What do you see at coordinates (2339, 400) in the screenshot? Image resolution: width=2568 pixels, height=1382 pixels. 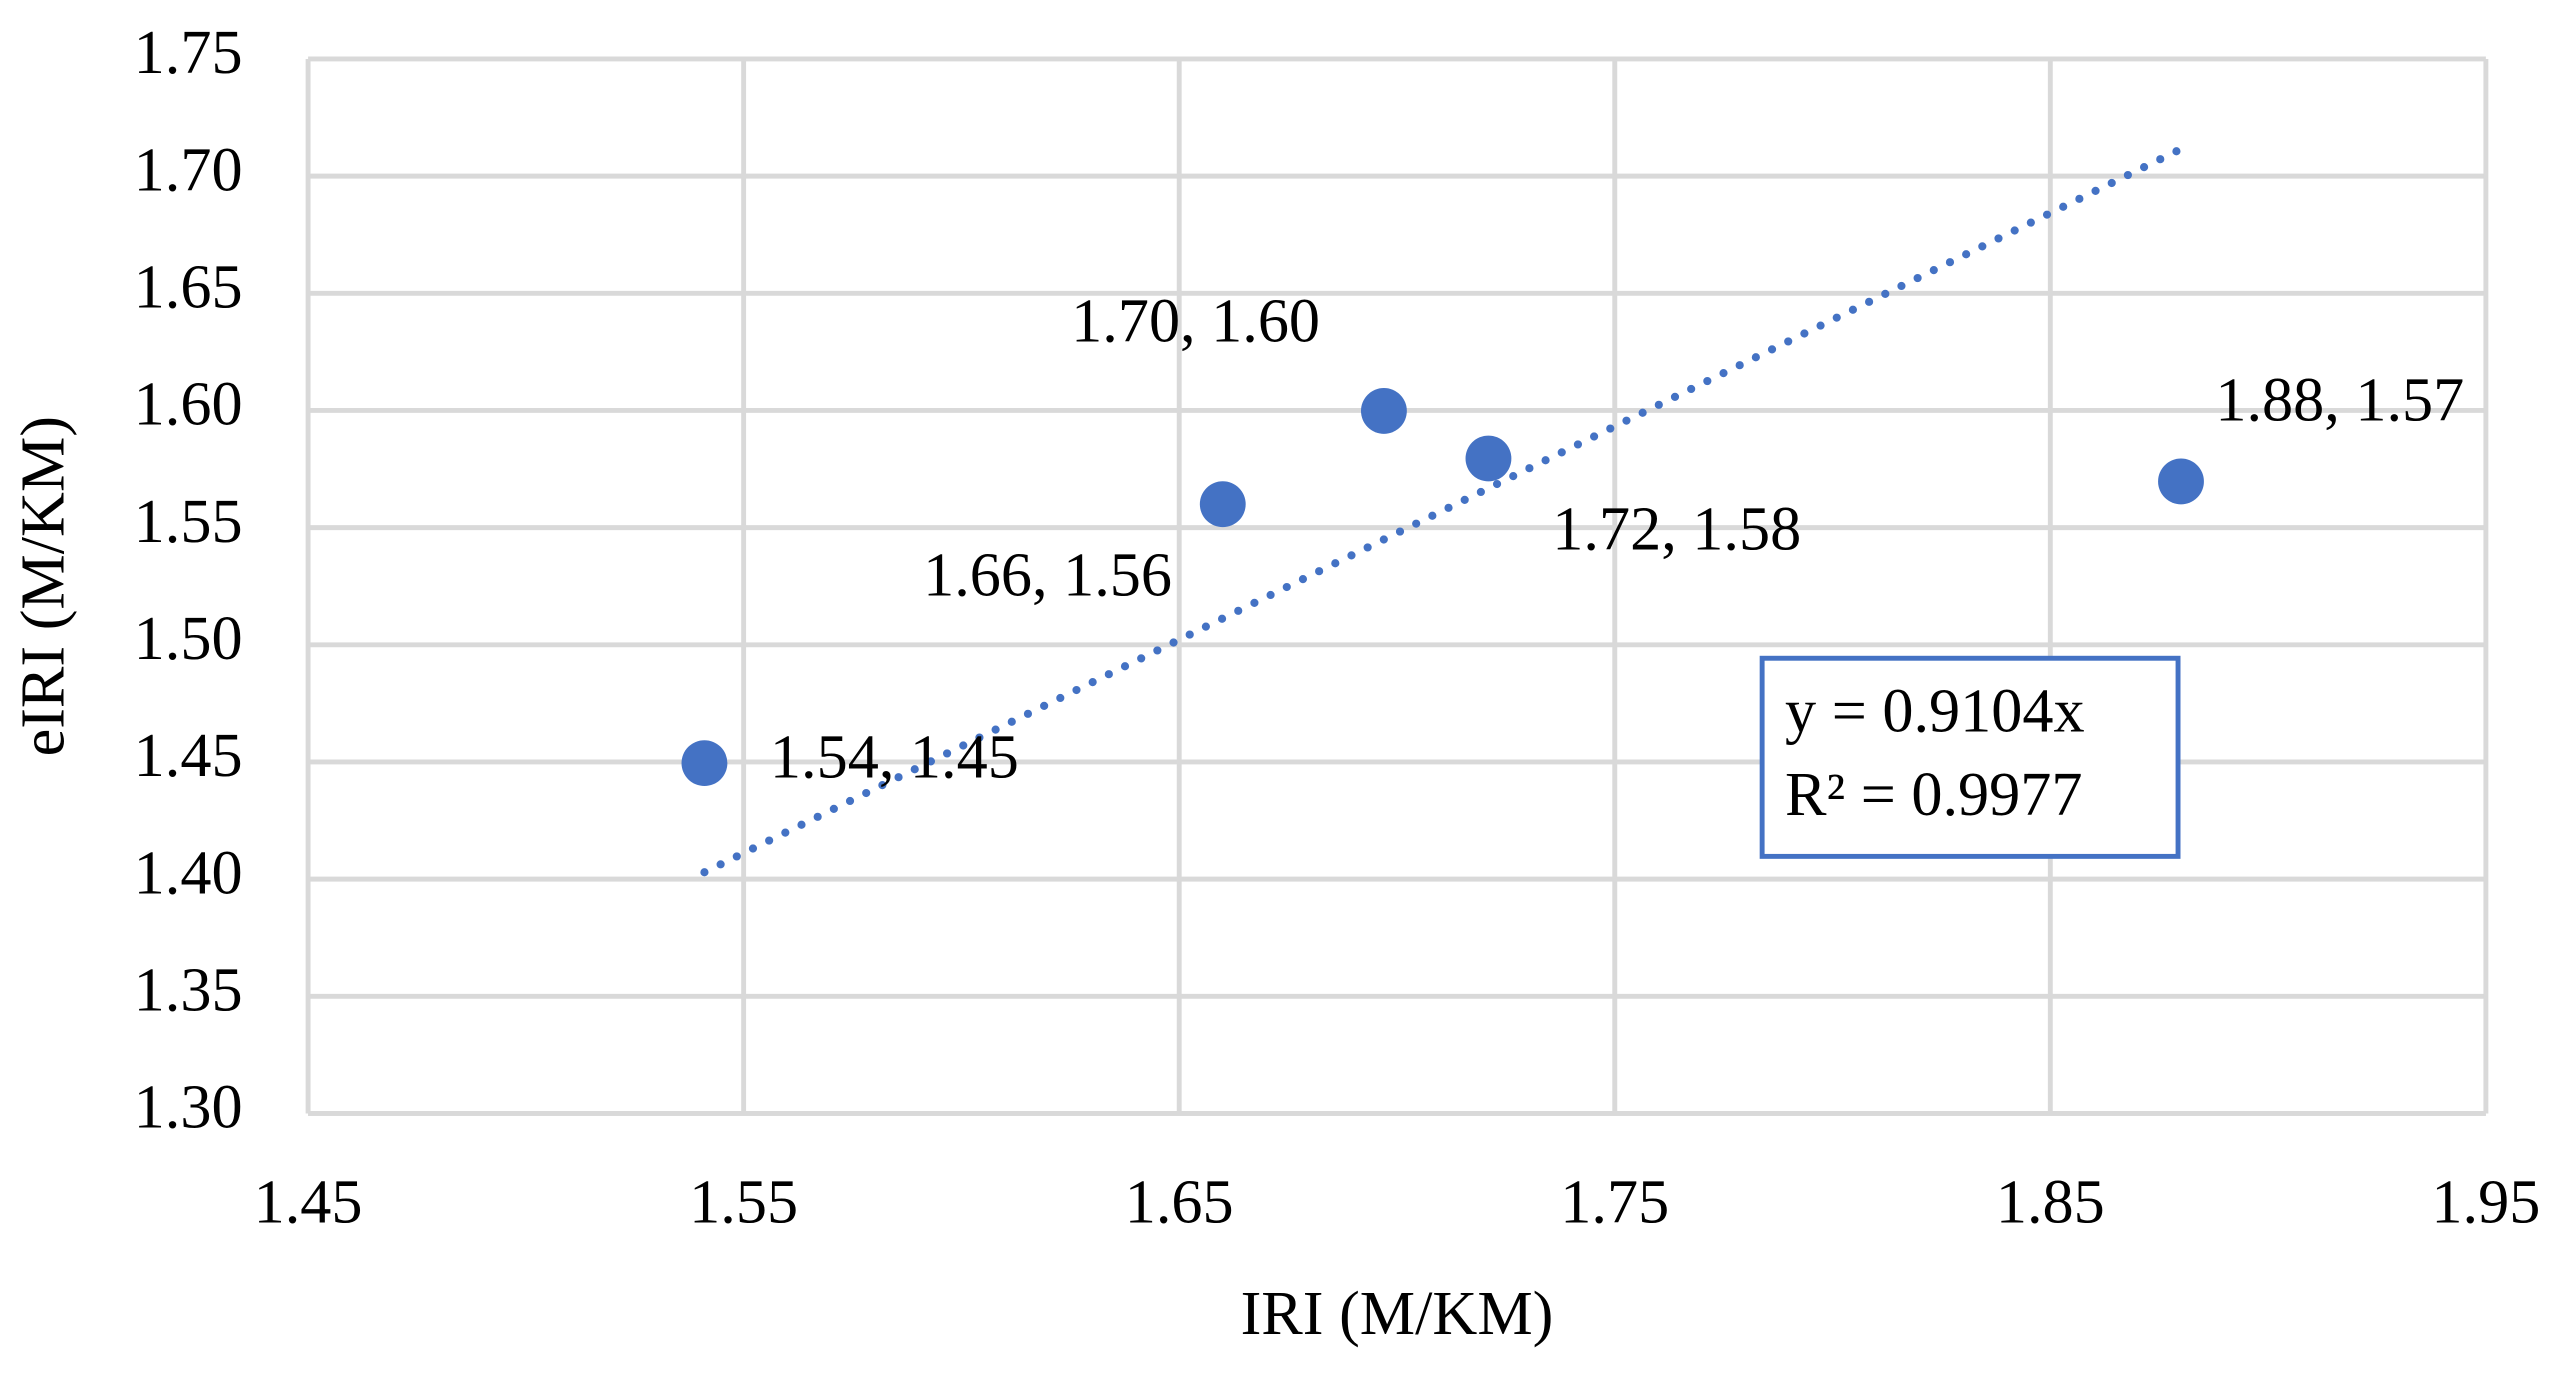 I see `data-label: 1.88, 1.57` at bounding box center [2339, 400].